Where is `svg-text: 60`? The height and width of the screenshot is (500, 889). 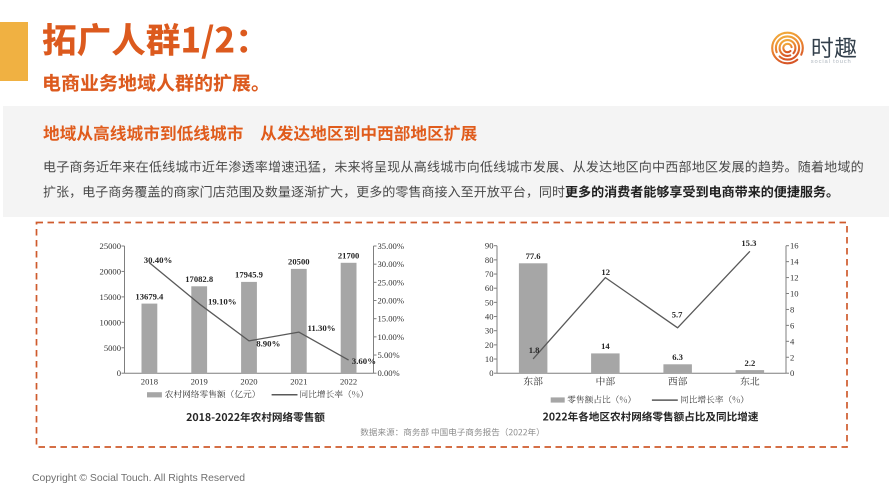
svg-text: 60 is located at coordinates (489, 288).